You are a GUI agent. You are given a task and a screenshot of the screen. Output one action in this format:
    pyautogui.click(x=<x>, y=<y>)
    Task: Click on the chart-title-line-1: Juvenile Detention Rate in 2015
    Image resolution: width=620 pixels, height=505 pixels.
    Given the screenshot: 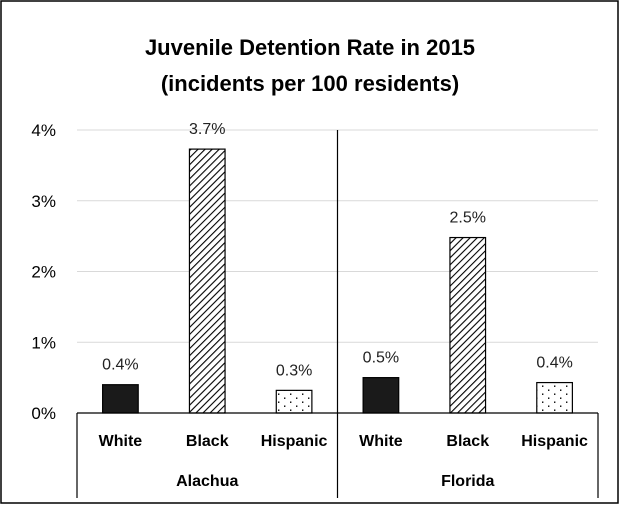 What is the action you would take?
    pyautogui.click(x=310, y=47)
    